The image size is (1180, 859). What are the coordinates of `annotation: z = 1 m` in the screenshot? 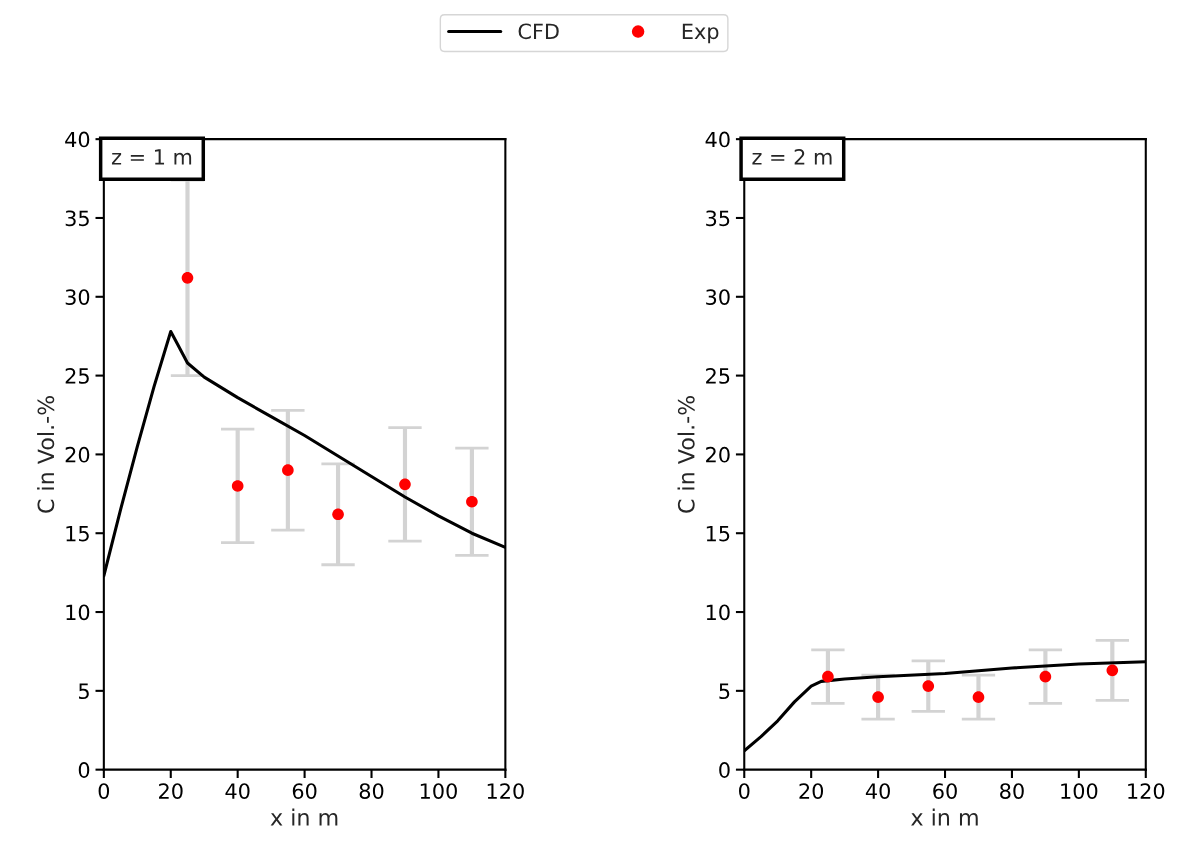 It's located at (151, 157).